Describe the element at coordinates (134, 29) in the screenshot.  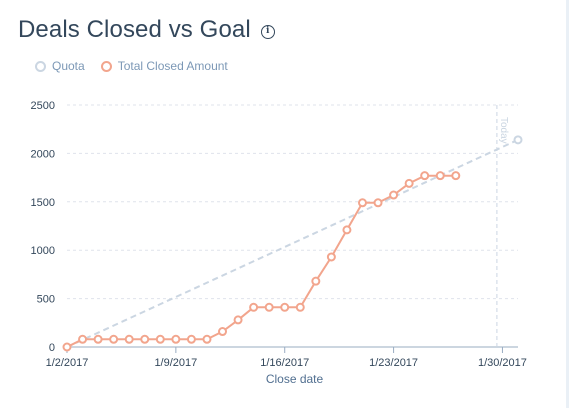
I see `chart-title: Deals Closed vs Goal` at that location.